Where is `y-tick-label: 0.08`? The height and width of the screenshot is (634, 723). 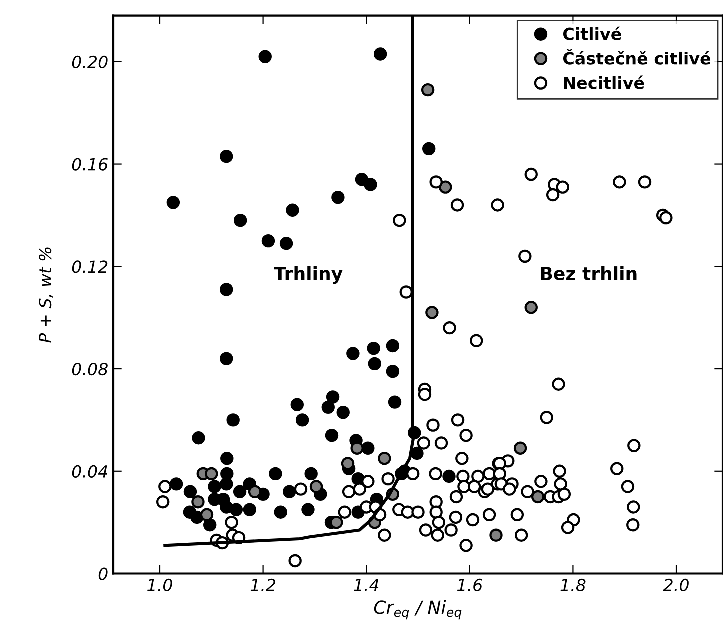
y-tick-label: 0.08 is located at coordinates (90, 369).